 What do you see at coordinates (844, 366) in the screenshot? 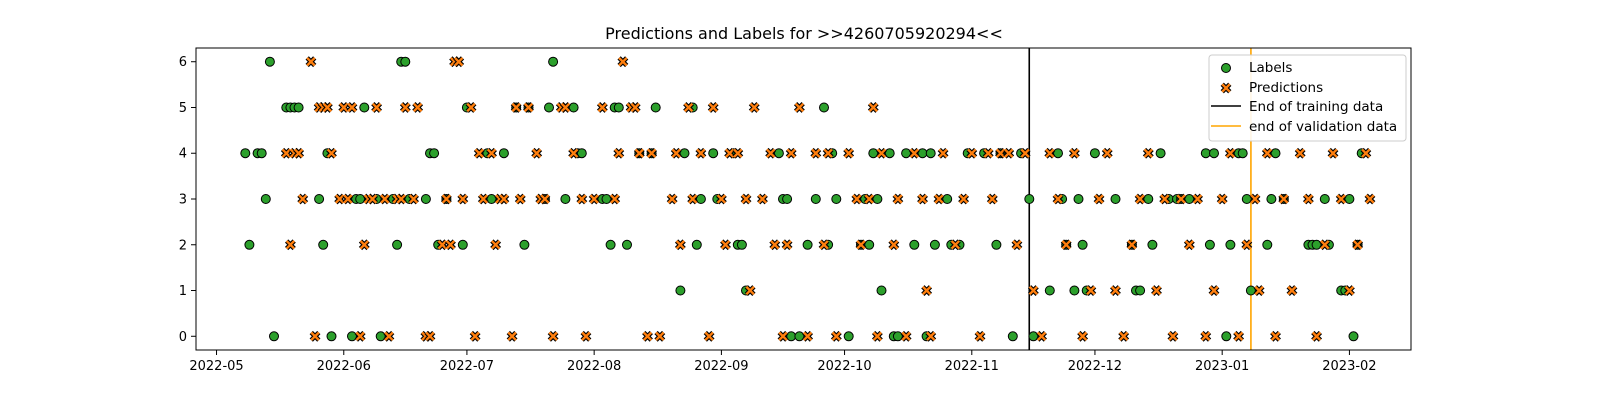
I see `x-tick-label: 2022-10` at bounding box center [844, 366].